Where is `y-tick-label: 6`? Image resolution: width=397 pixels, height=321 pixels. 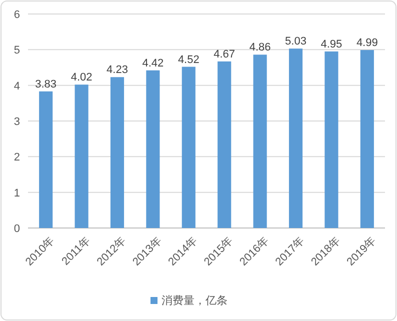 y-tick-label: 6 is located at coordinates (17, 15).